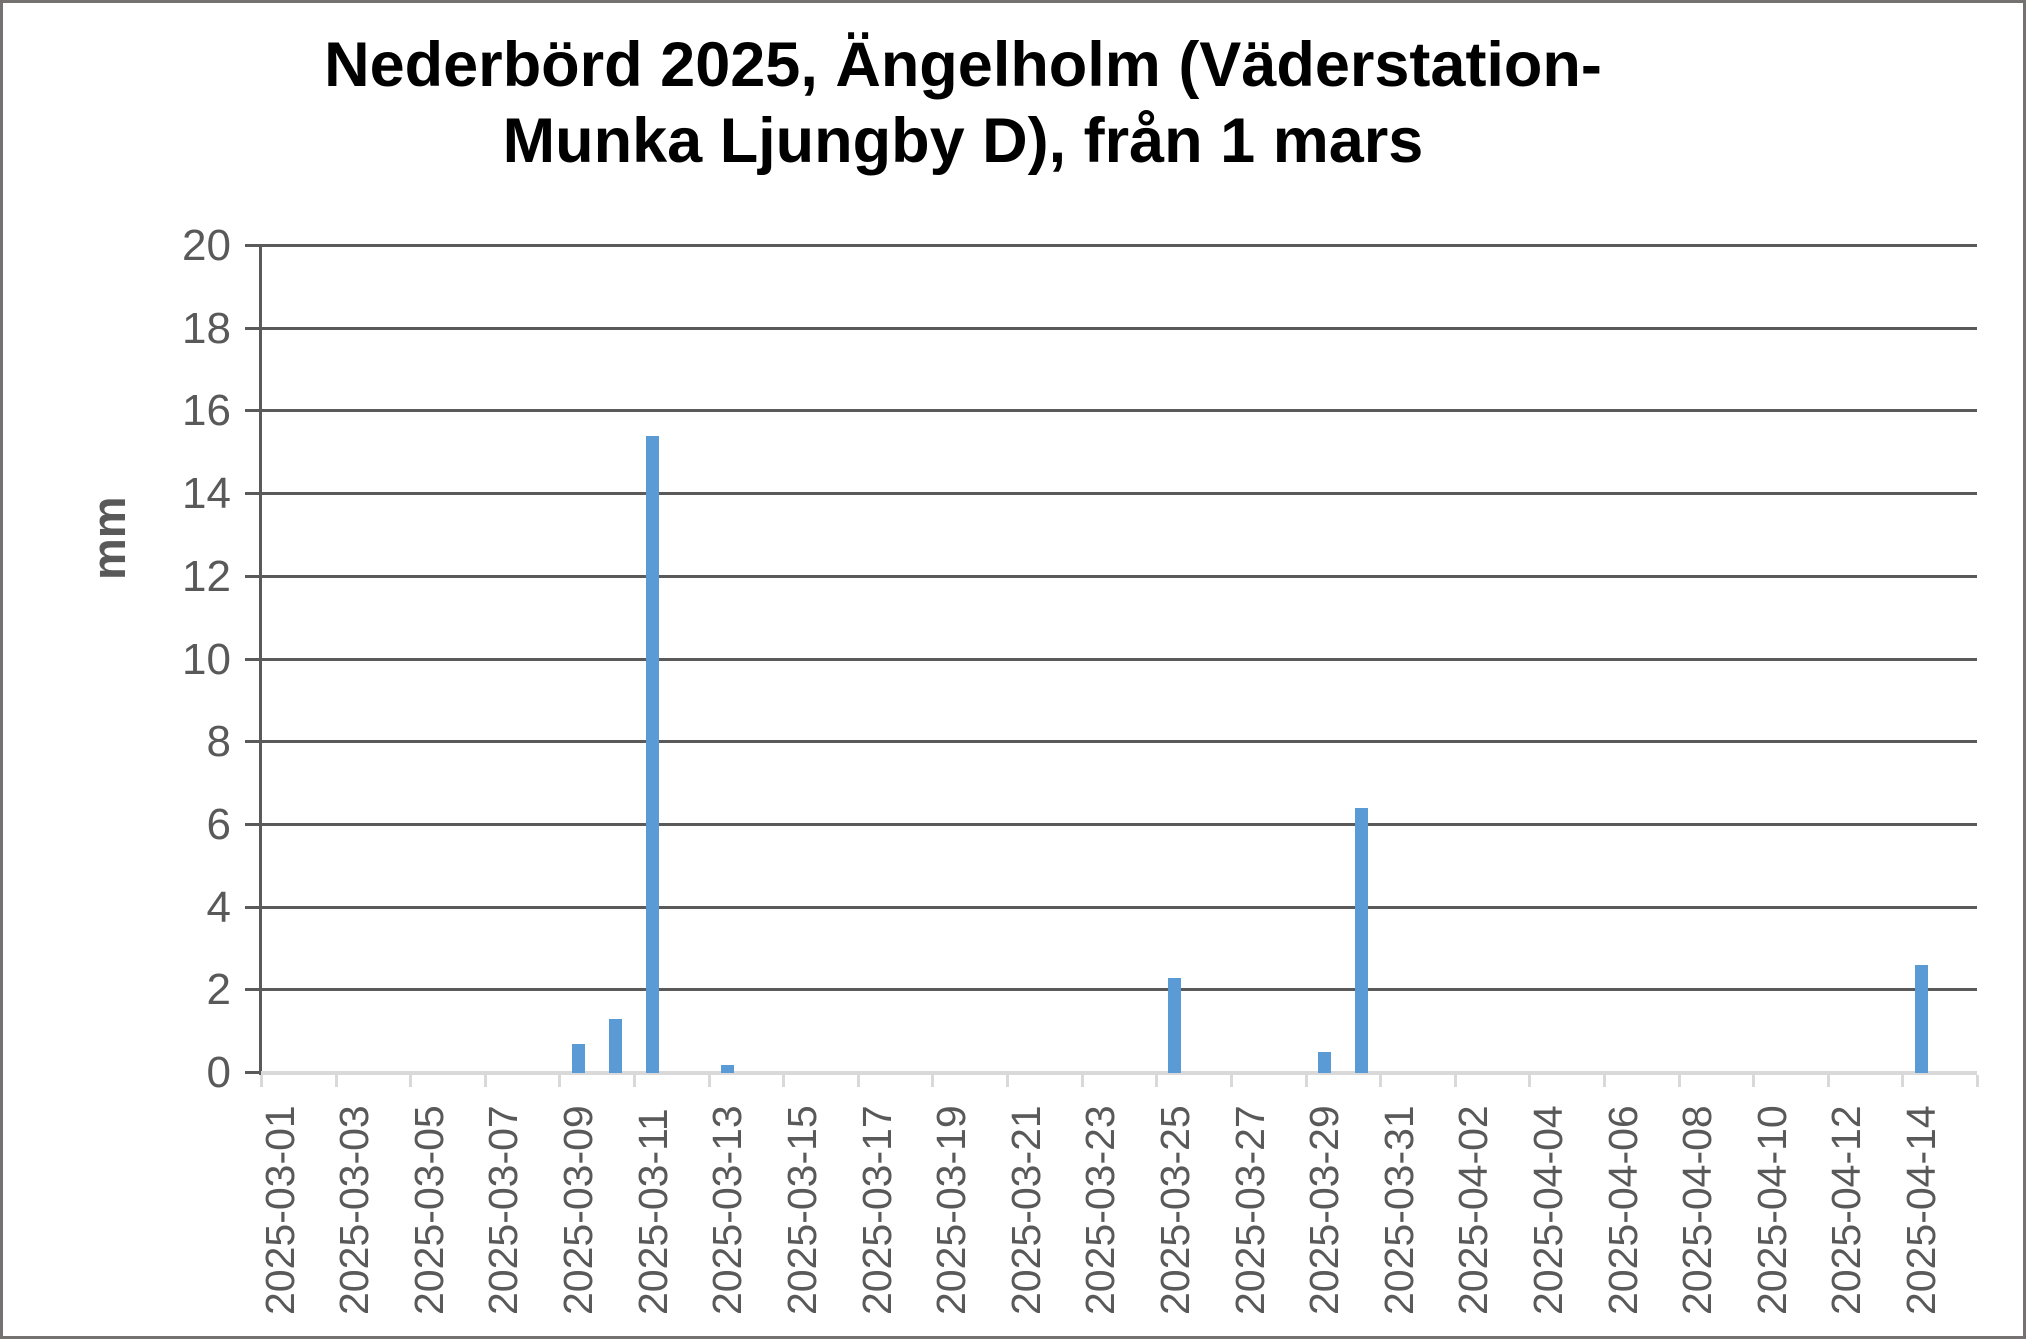 The image size is (2026, 1339). I want to click on y-axis-label-14: 14, so click(206, 494).